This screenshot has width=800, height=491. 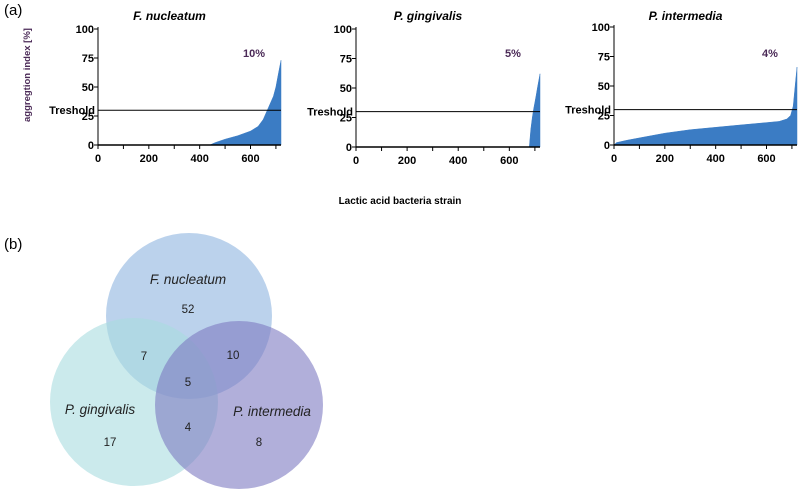 What do you see at coordinates (400, 201) in the screenshot?
I see `x-axis-label: Lactic acid bacteria strain` at bounding box center [400, 201].